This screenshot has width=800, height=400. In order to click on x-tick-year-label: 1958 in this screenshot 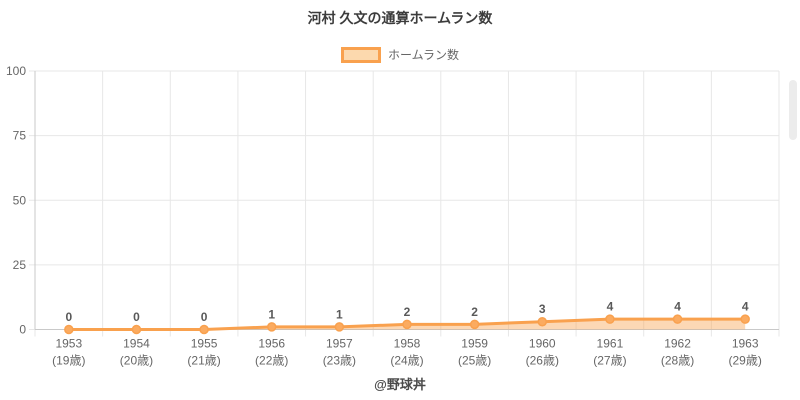, I will do `click(407, 344)`.